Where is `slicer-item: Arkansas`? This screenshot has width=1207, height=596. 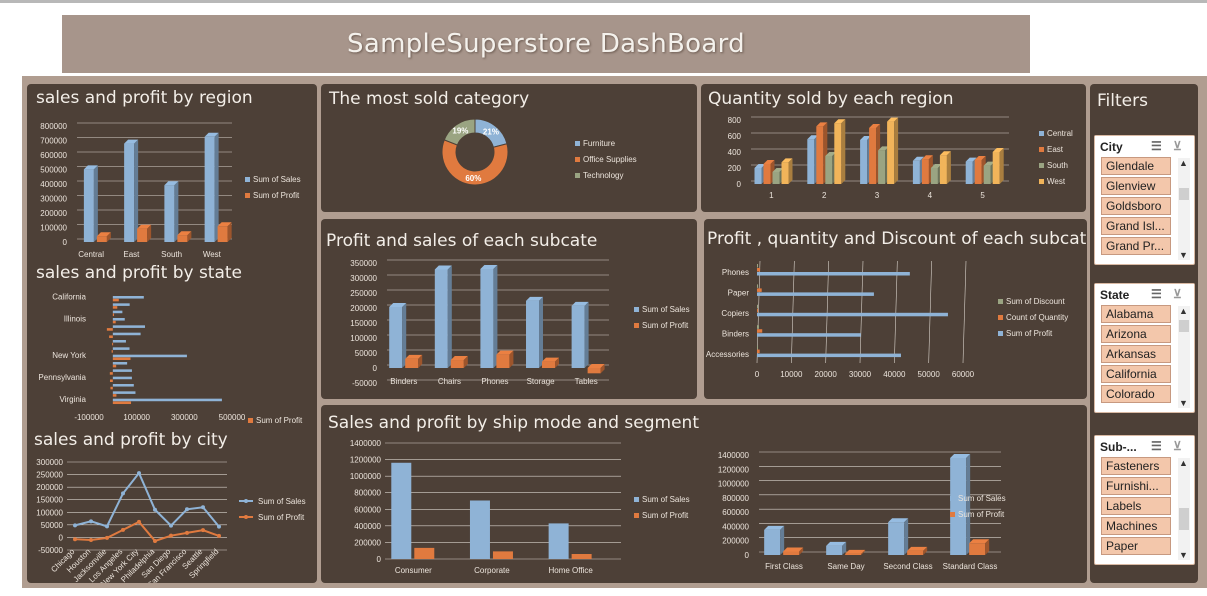
slicer-item: Arkansas is located at coordinates (1136, 354).